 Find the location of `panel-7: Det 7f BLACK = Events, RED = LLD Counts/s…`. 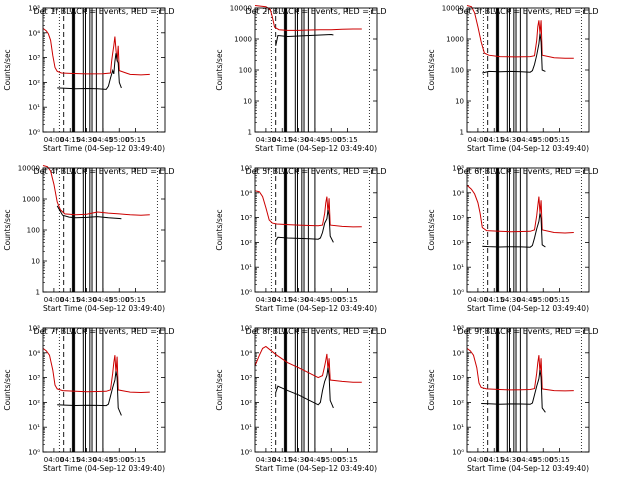

panel-7: Det 7f BLACK = Events, RED = LLD Counts/s… is located at coordinates (89, 399).